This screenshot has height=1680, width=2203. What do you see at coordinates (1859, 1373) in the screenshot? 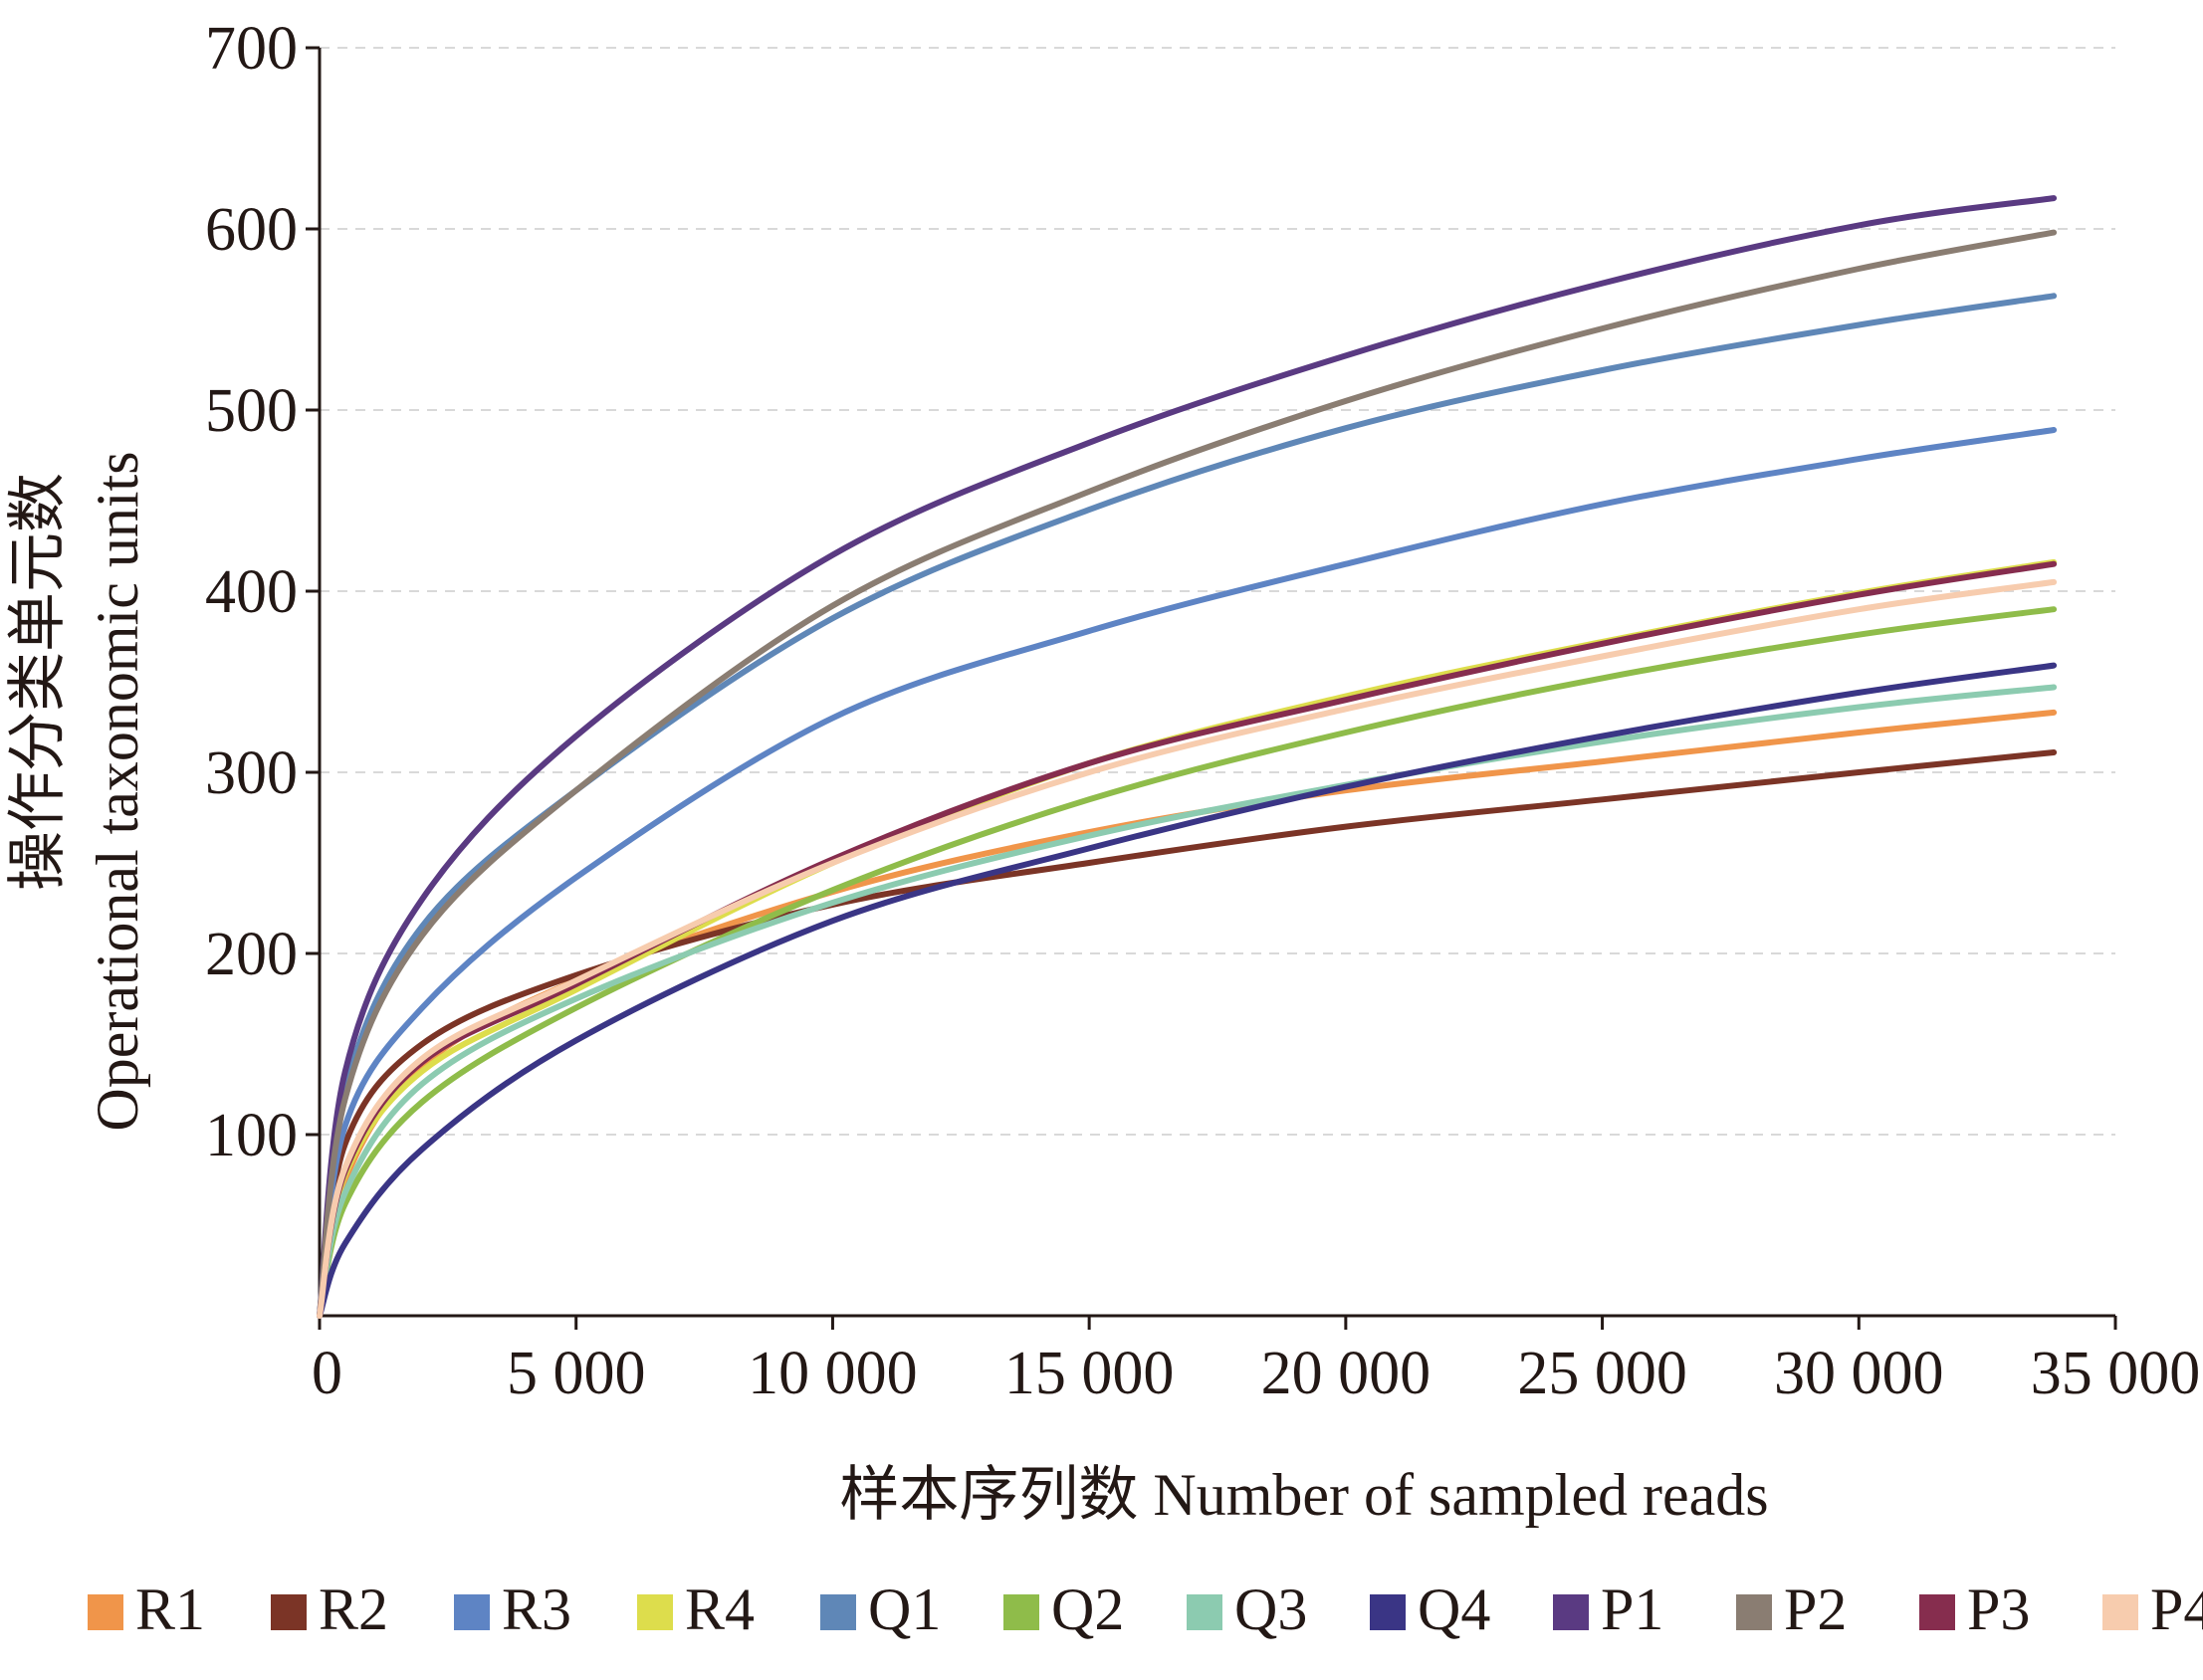
I see `x-tick-label: 30 000` at bounding box center [1859, 1373].